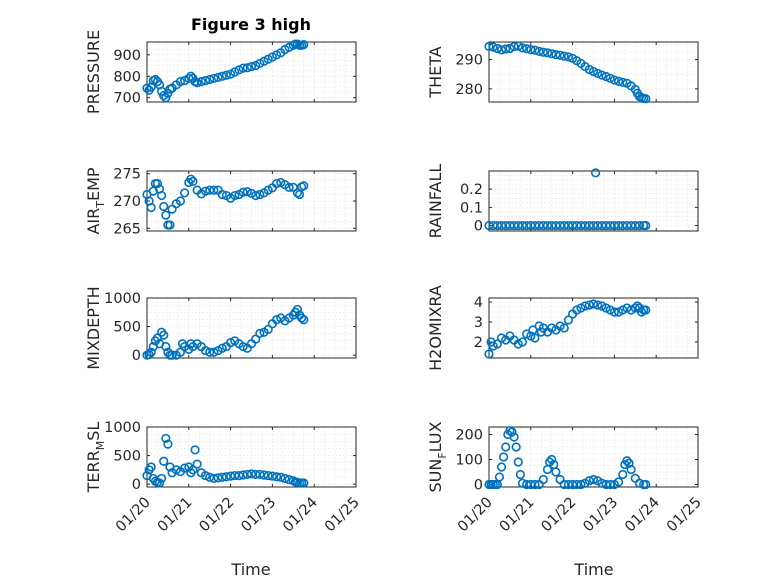  I want to click on y-tick-label: 3, so click(478, 323).